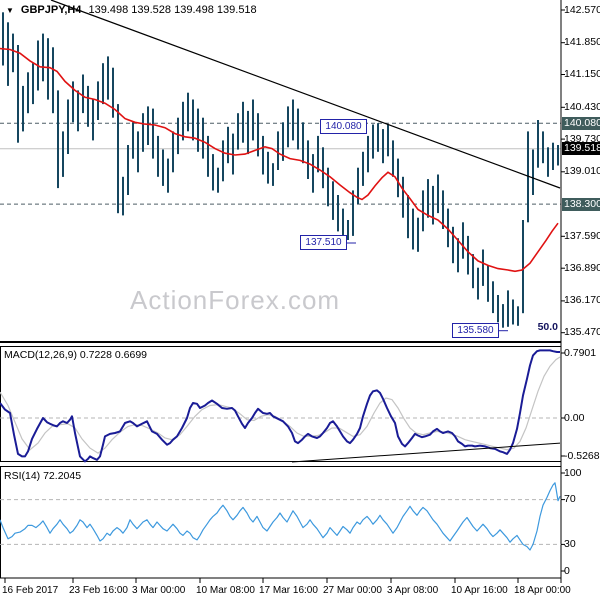 This screenshot has width=600, height=600. I want to click on date-label: 17 Mar 16:00, so click(288, 590).